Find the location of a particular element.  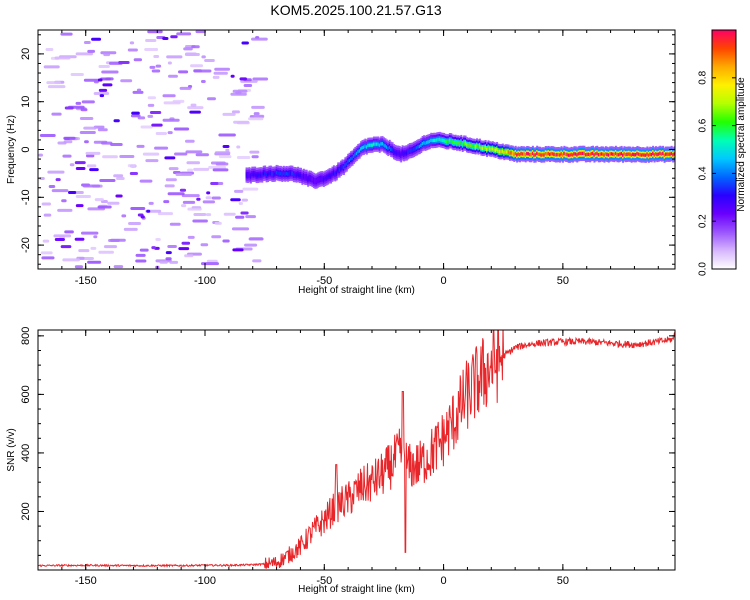

x-axis-label: Height of straight line (km) is located at coordinates (356, 589).